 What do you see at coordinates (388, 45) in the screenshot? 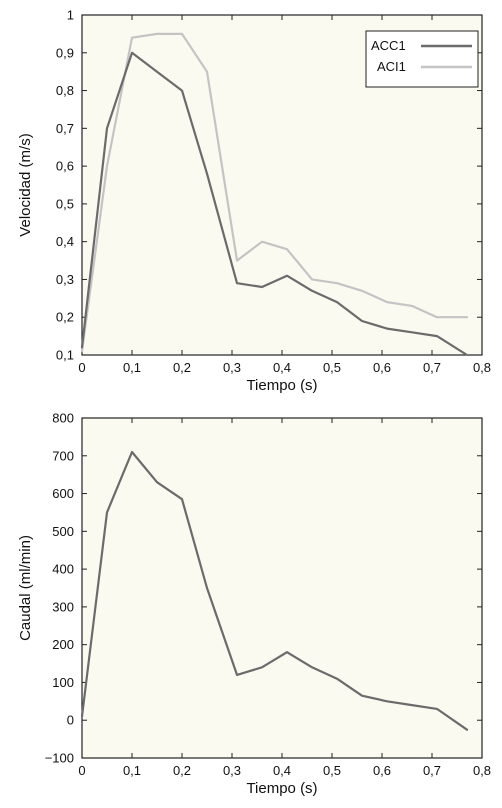
I see `legend-label: ACC1` at bounding box center [388, 45].